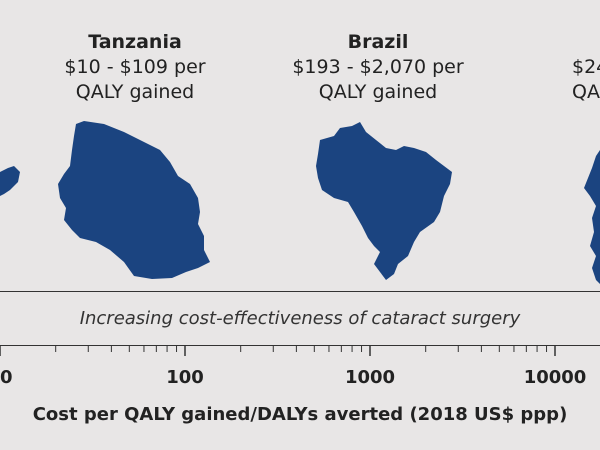 The height and width of the screenshot is (450, 600). Describe the element at coordinates (293, 366) in the screenshot. I see `x-axis: 10 100 1000 10000` at that location.